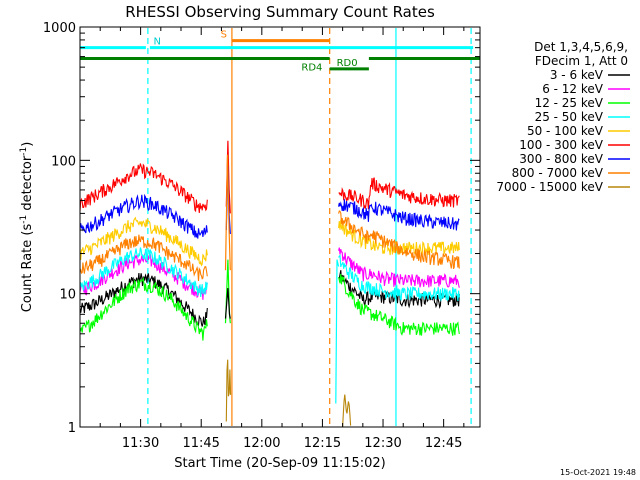  What do you see at coordinates (59, 28) in the screenshot?
I see `y-tick-label-1000: 1000` at bounding box center [59, 28].